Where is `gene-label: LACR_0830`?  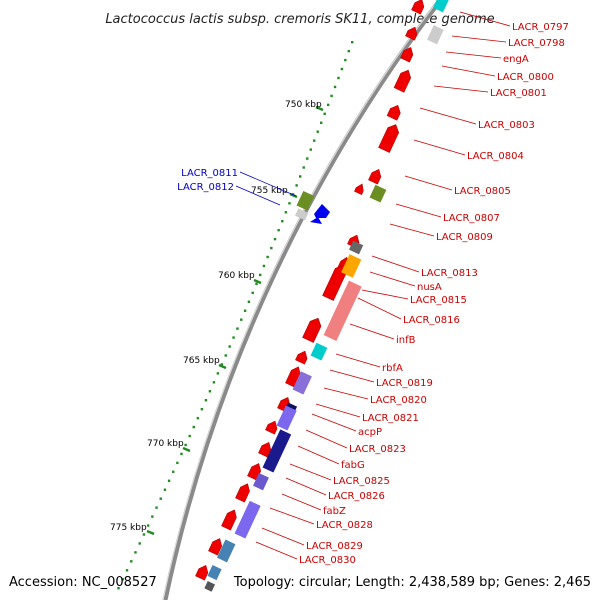
gene-label: LACR_0830 is located at coordinates (327, 560).